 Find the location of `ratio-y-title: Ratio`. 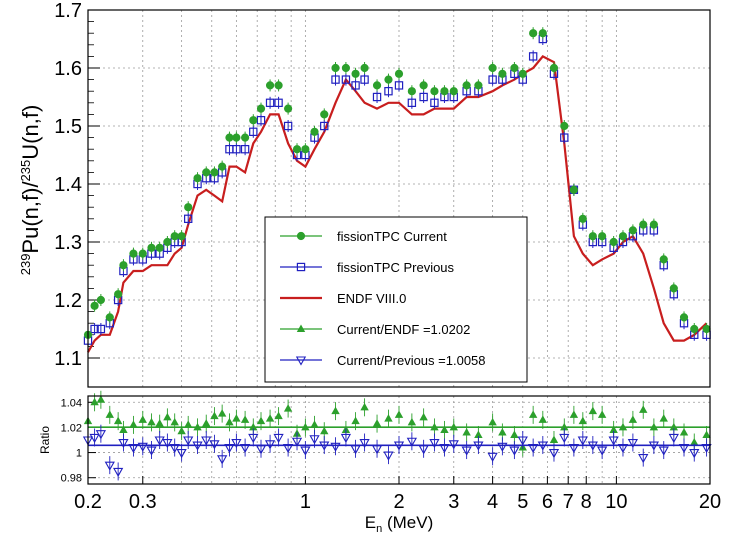

ratio-y-title: Ratio is located at coordinates (45, 440).